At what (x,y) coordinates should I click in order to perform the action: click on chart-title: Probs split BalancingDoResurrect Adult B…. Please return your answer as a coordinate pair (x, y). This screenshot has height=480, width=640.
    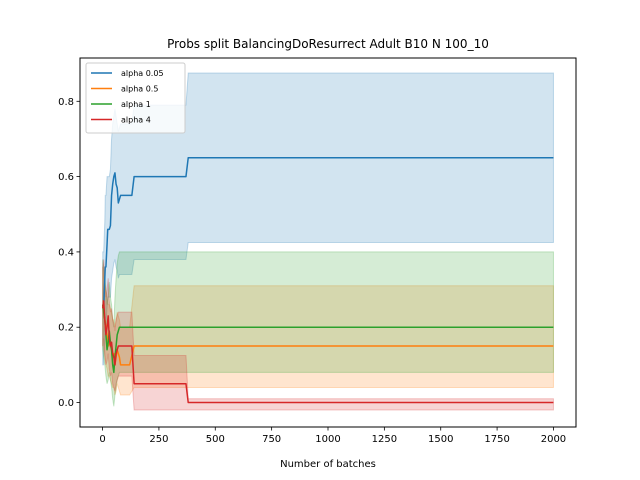
    Looking at the image, I should click on (328, 44).